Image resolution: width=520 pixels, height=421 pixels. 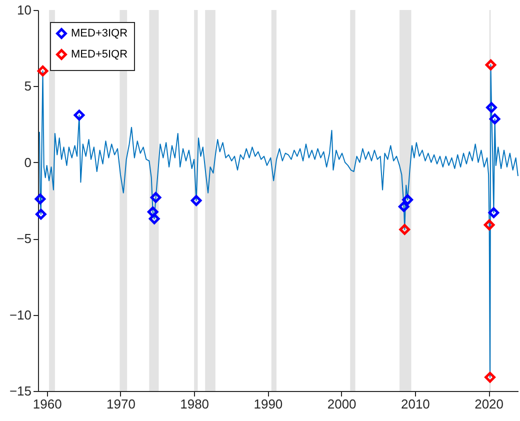 I want to click on x-tick-label: 1980, so click(x=195, y=404).